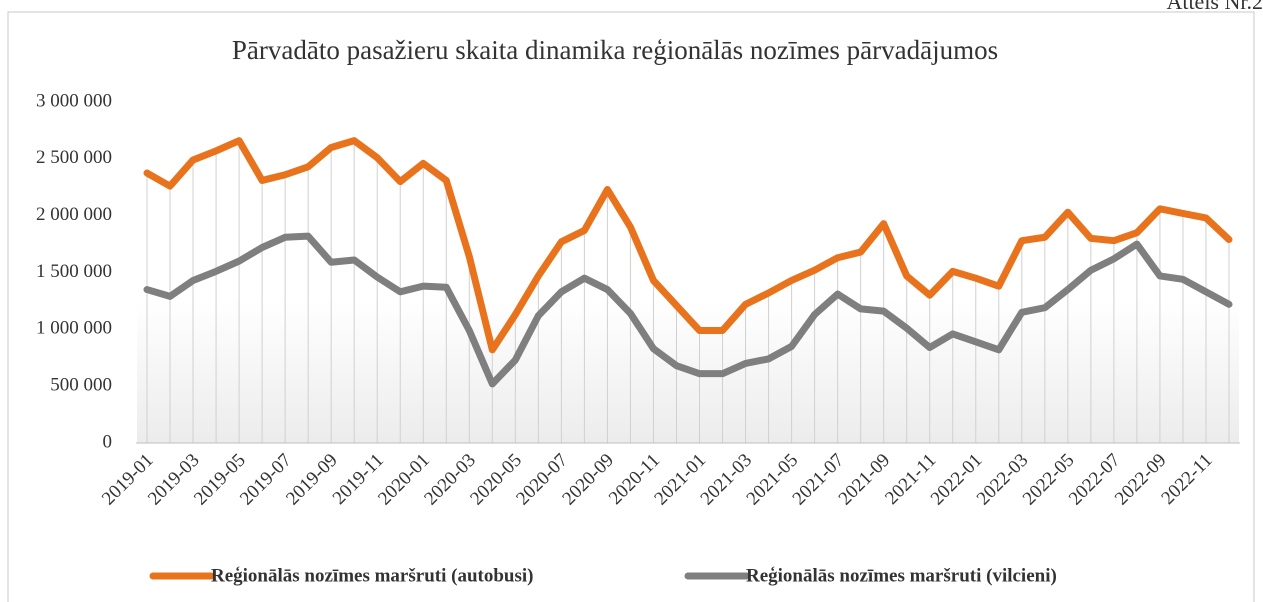  What do you see at coordinates (1186, 479) in the screenshot?
I see `x-tick-label: 2022-11` at bounding box center [1186, 479].